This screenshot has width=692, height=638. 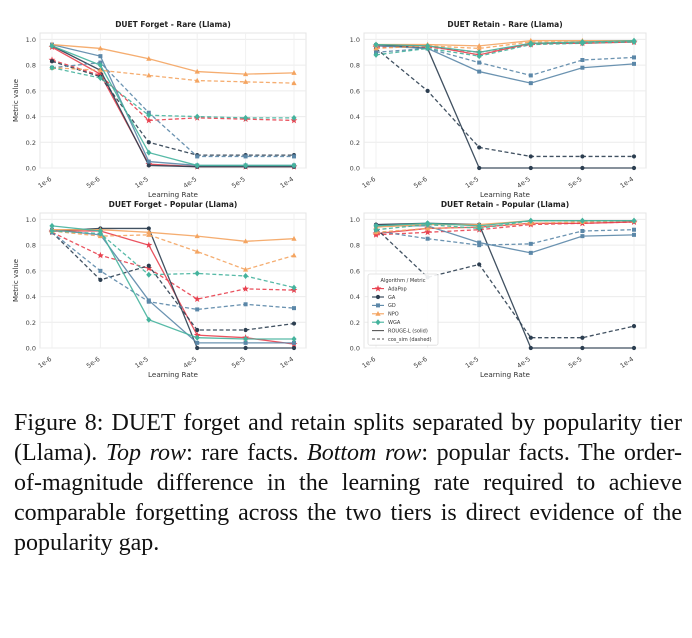 What do you see at coordinates (59, 423) in the screenshot?
I see `caption-label: Figure 8:` at bounding box center [59, 423].